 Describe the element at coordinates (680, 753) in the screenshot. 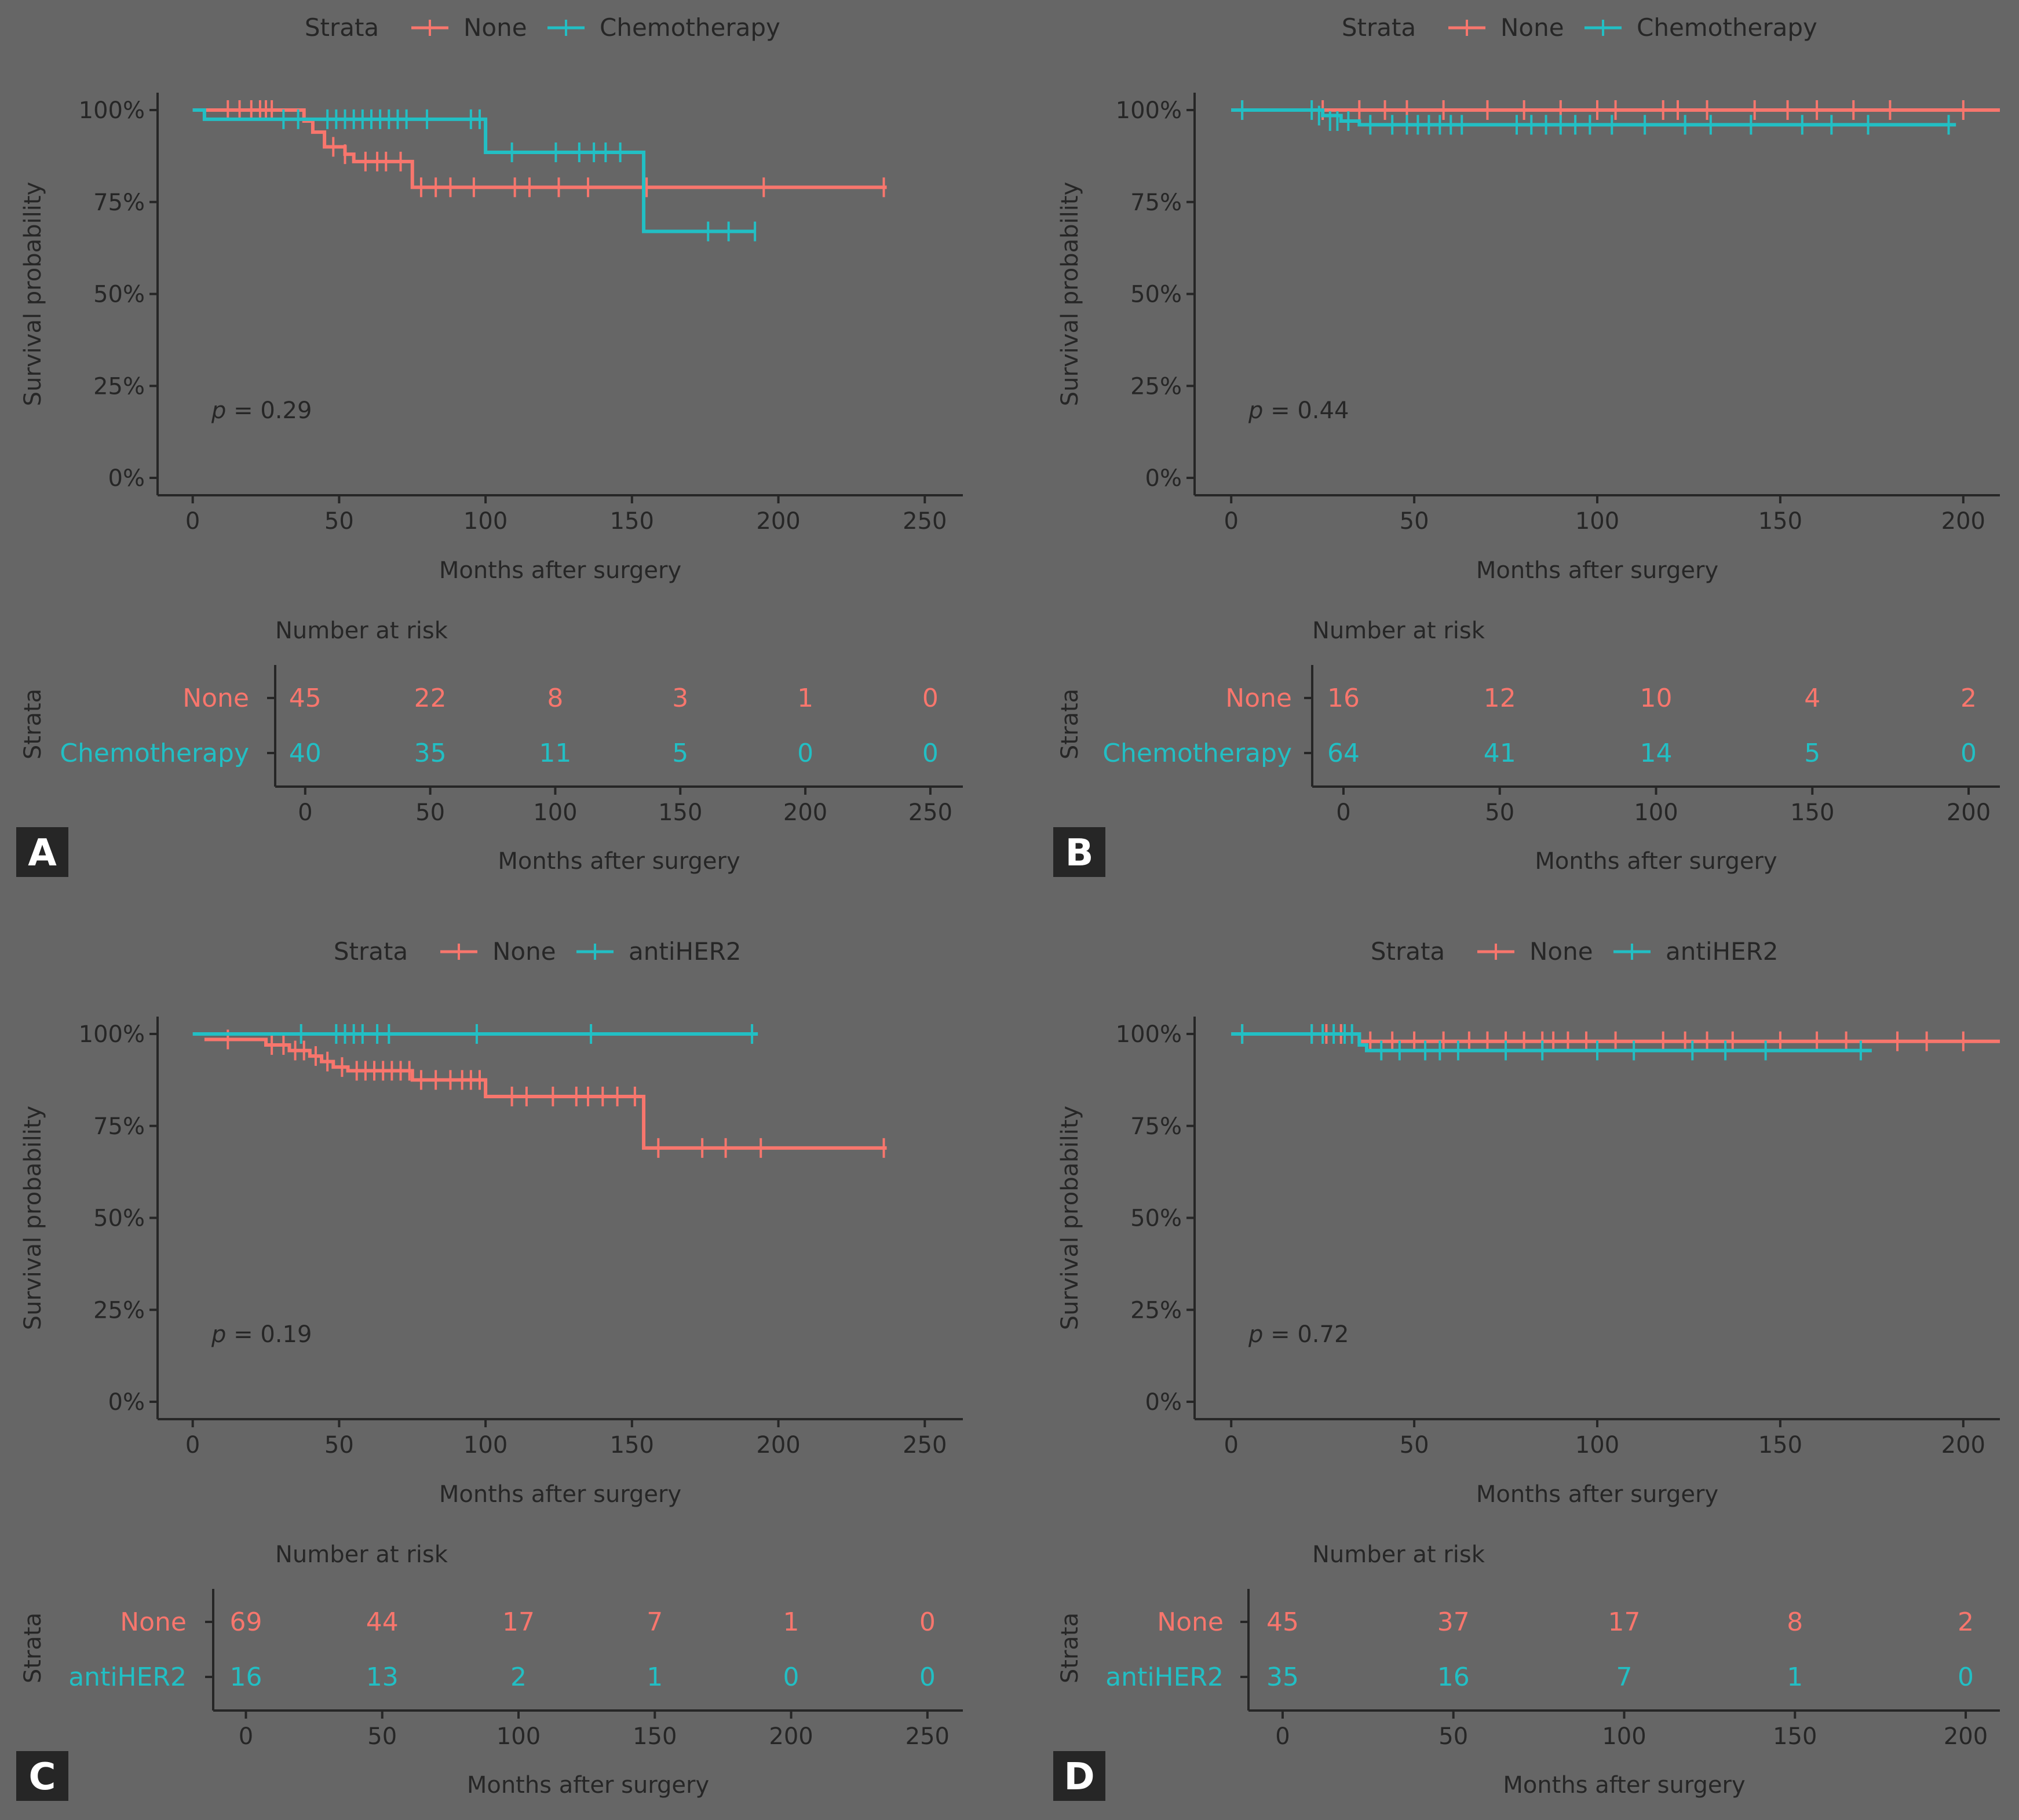

I see `risk-count: 5` at that location.